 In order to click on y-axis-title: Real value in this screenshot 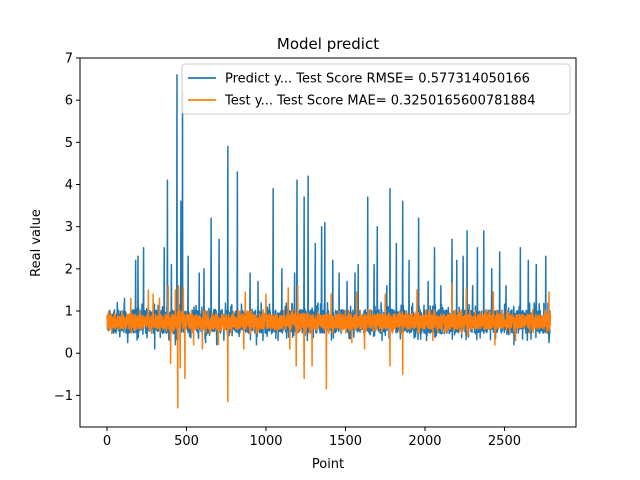, I will do `click(36, 243)`.